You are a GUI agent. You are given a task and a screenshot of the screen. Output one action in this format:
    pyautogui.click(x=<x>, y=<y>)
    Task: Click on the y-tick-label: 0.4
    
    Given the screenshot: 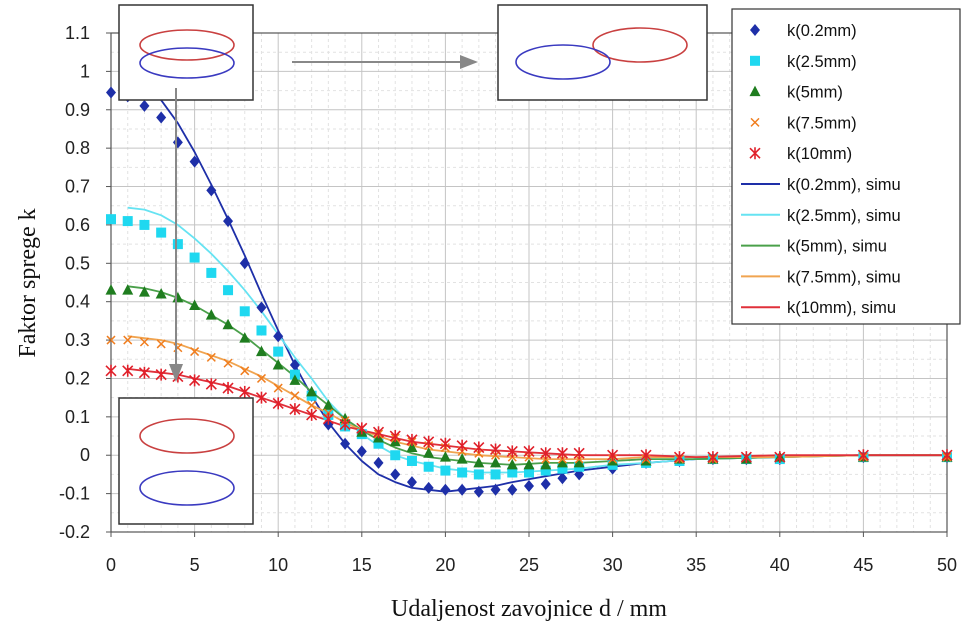 What is the action you would take?
    pyautogui.click(x=77, y=302)
    